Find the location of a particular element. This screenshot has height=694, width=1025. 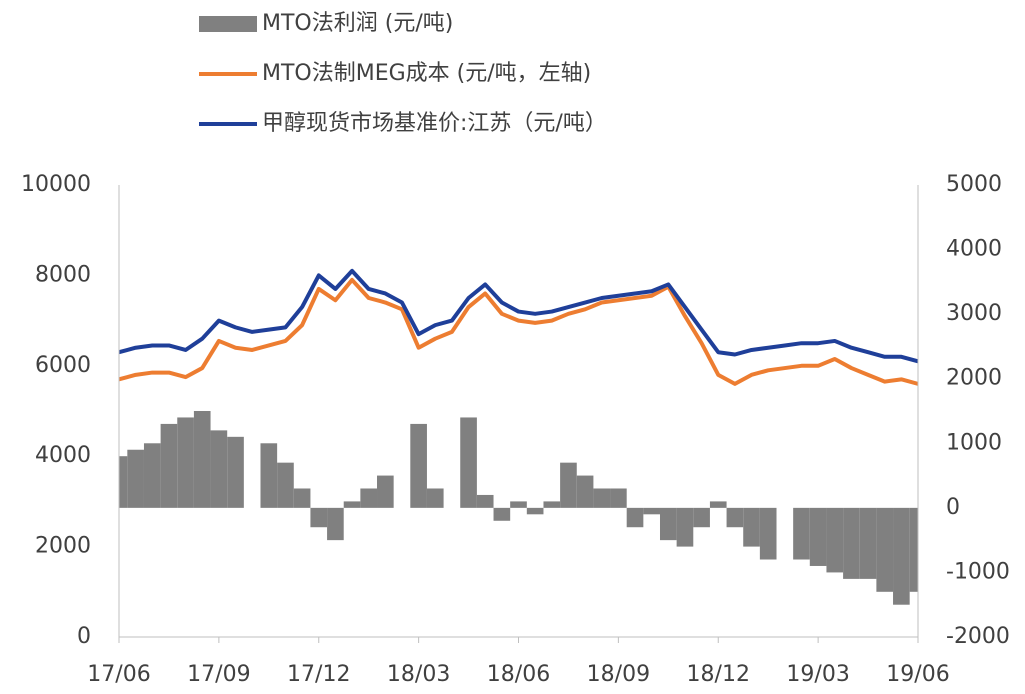

y2-tick-label: -1000 is located at coordinates (978, 571).